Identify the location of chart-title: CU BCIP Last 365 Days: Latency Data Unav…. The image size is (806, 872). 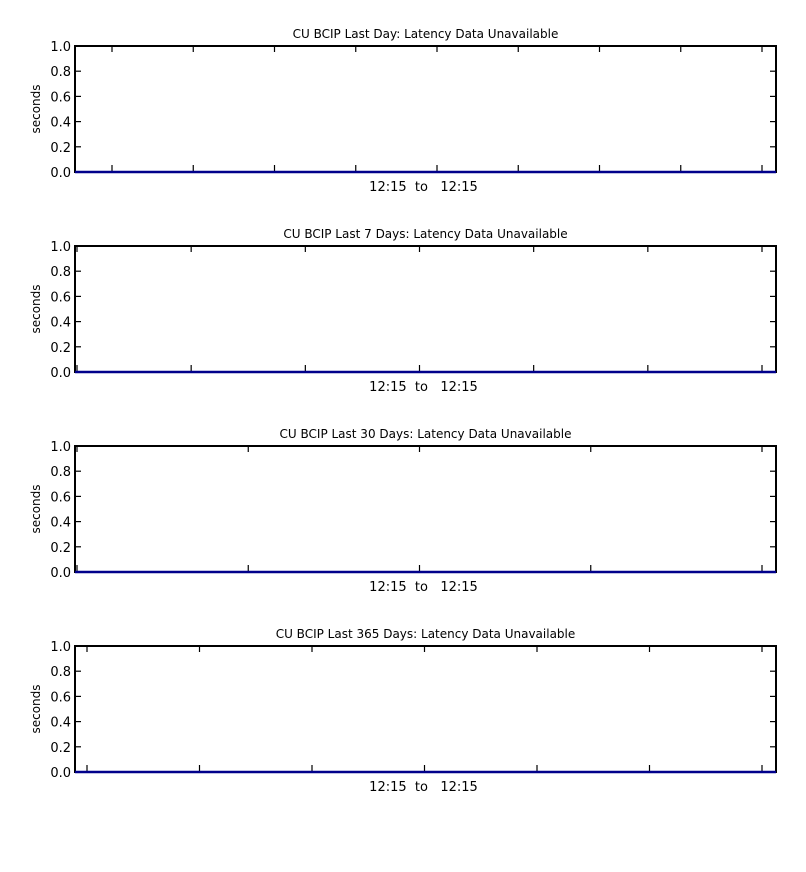
(426, 634).